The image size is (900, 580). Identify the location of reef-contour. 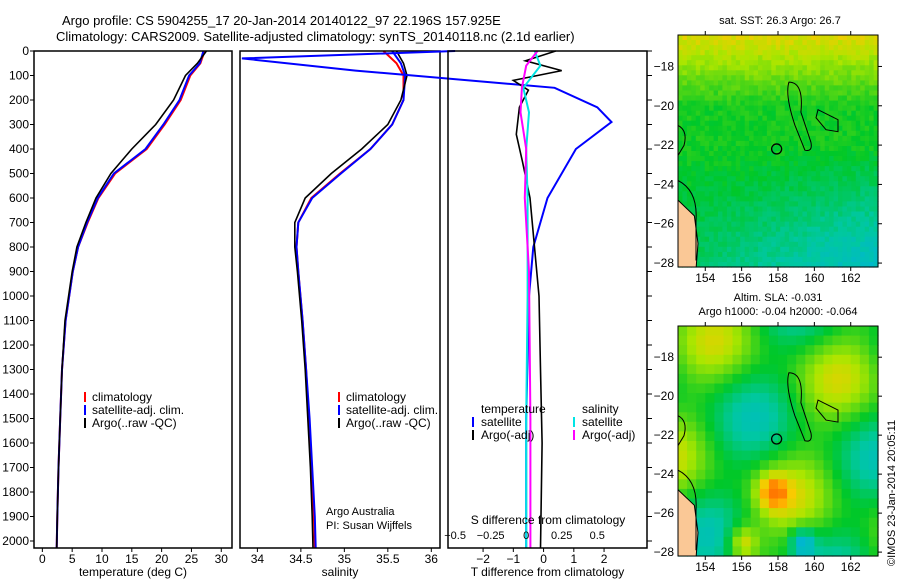
(799, 116).